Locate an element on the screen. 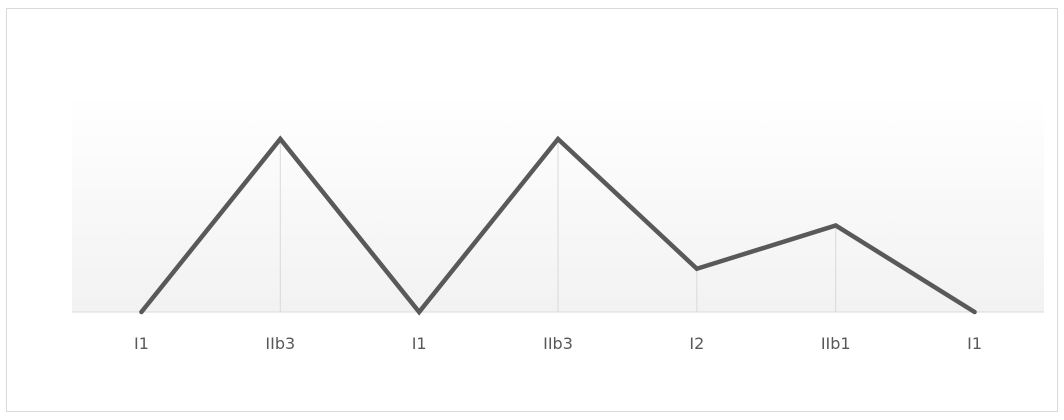  x-tick-label: I2 is located at coordinates (696, 343).